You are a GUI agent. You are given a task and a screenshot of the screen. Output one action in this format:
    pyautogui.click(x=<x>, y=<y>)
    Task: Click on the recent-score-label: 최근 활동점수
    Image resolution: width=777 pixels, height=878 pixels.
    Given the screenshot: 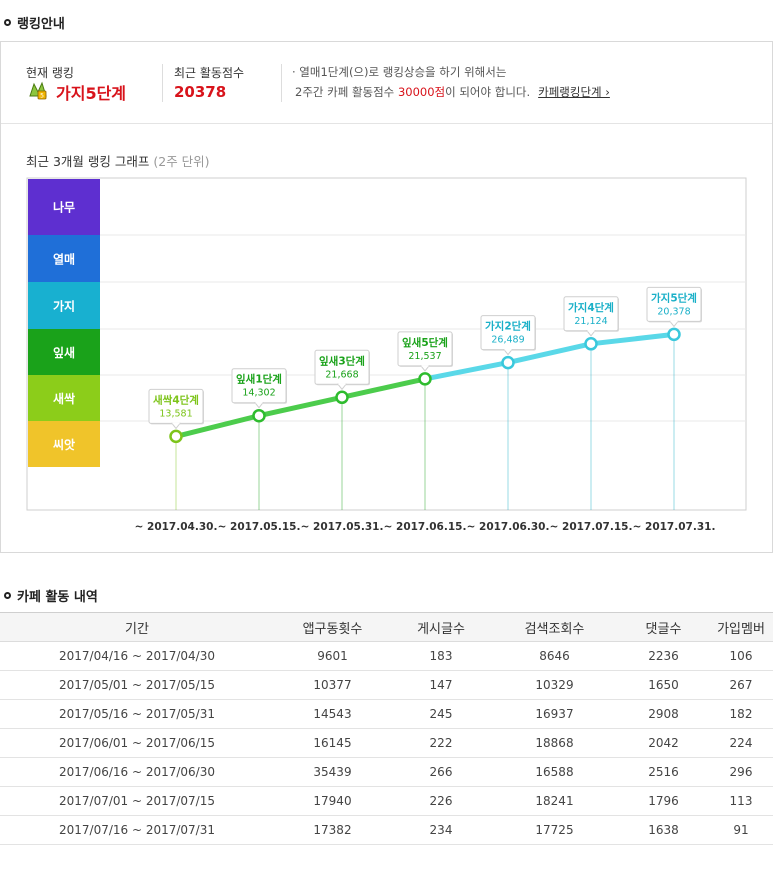 What is the action you would take?
    pyautogui.click(x=209, y=73)
    